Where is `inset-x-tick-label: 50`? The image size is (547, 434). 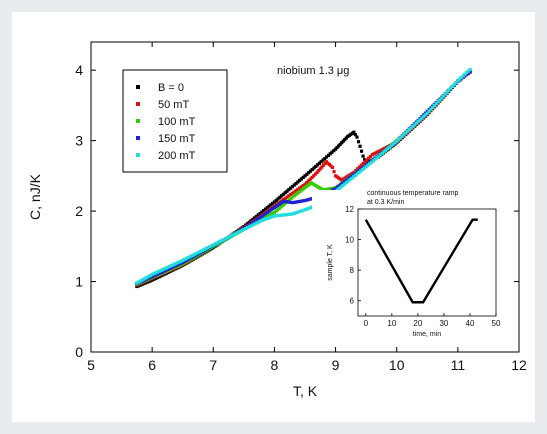
inset-x-tick-label: 50 is located at coordinates (496, 323).